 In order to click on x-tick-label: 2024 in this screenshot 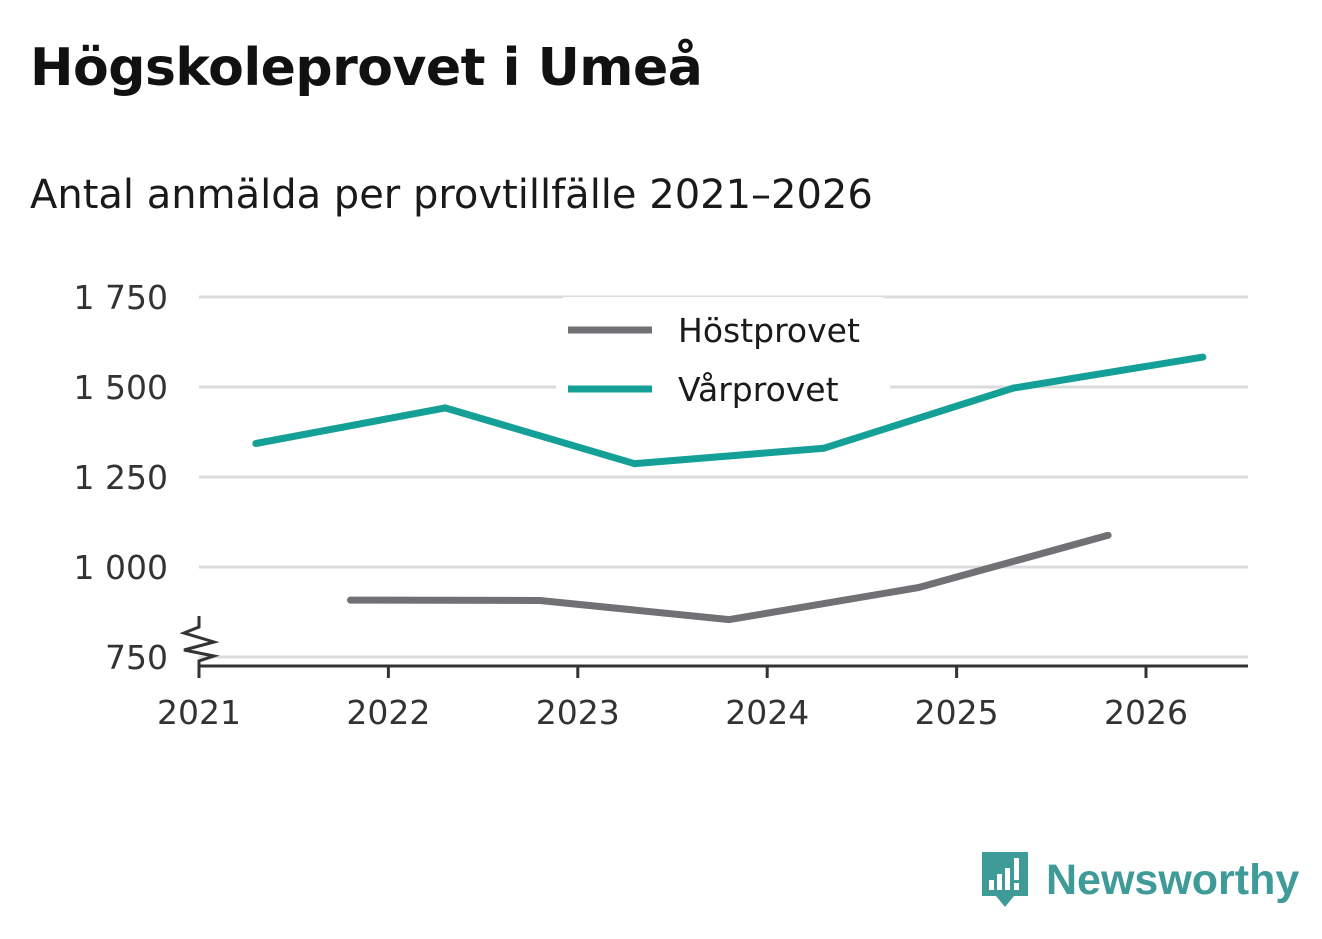, I will do `click(767, 712)`.